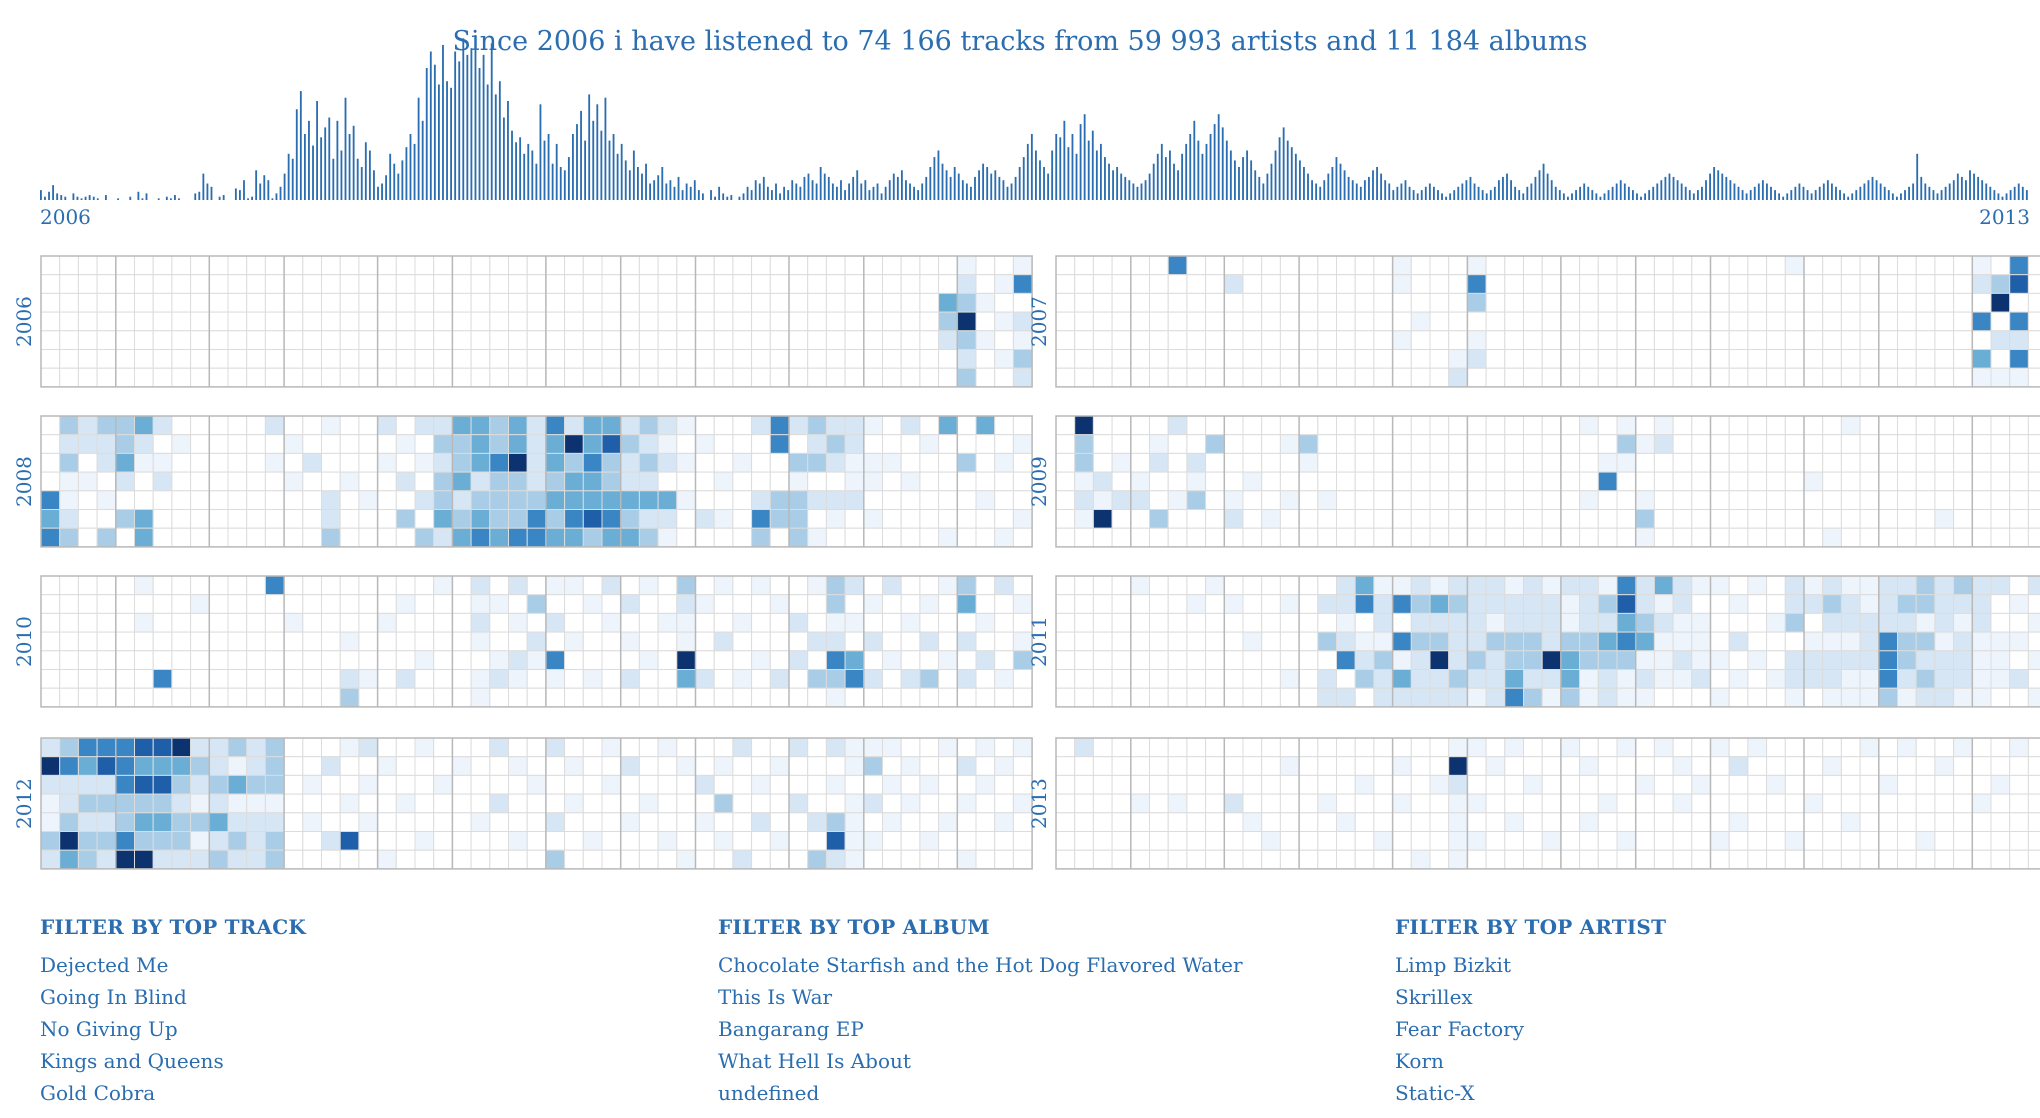 The image size is (2040, 1118). Describe the element at coordinates (791, 1029) in the screenshot. I see `filter-item: Bangarang EP` at that location.